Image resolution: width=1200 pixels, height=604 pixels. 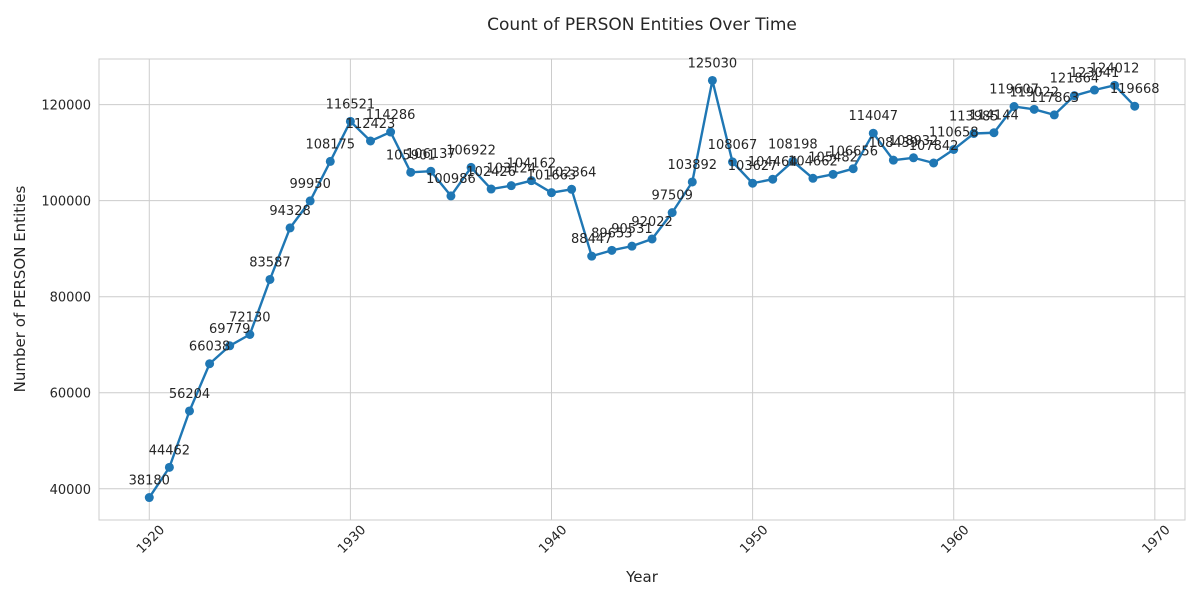 What do you see at coordinates (1075, 79) in the screenshot?
I see `data-label: 121864` at bounding box center [1075, 79].